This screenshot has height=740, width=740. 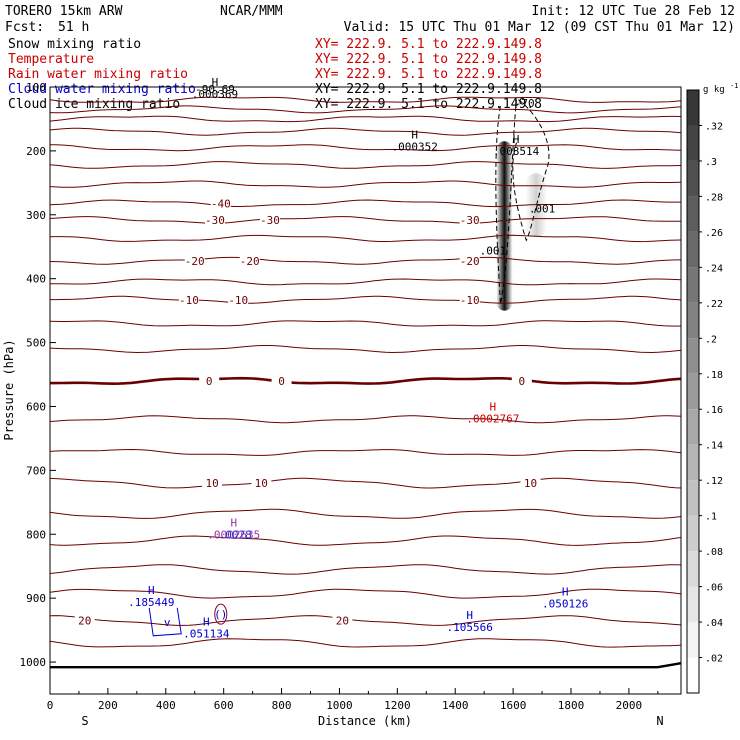 What do you see at coordinates (565, 603) in the screenshot?
I see `max-value-label: .050126` at bounding box center [565, 603].